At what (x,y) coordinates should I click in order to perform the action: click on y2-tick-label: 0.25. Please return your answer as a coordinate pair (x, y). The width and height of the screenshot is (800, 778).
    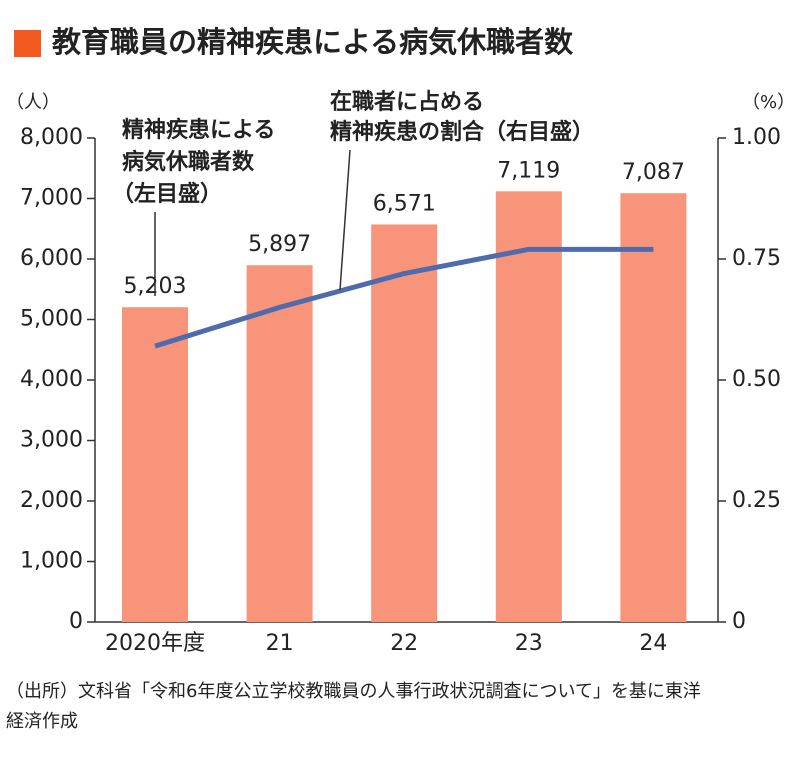
    Looking at the image, I should click on (756, 500).